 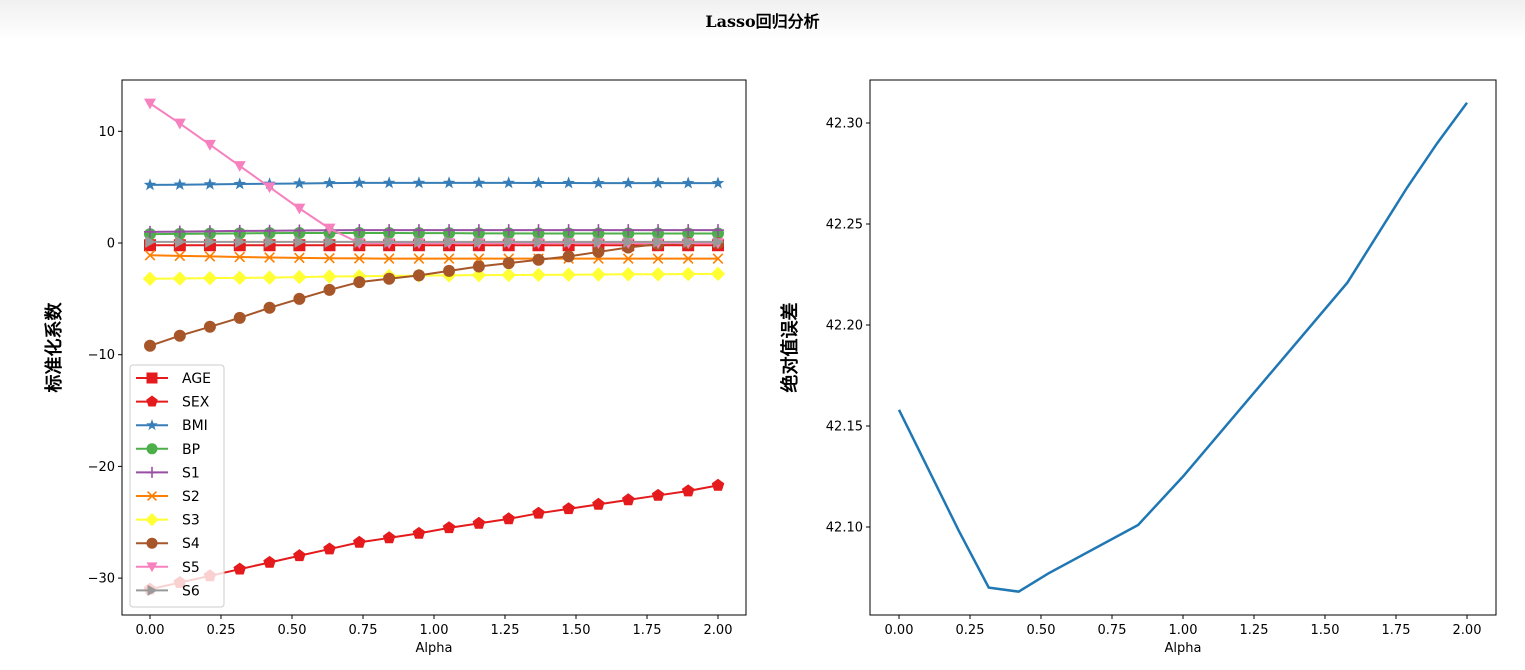 I want to click on x-tick-label: 1.00, so click(x=1183, y=630).